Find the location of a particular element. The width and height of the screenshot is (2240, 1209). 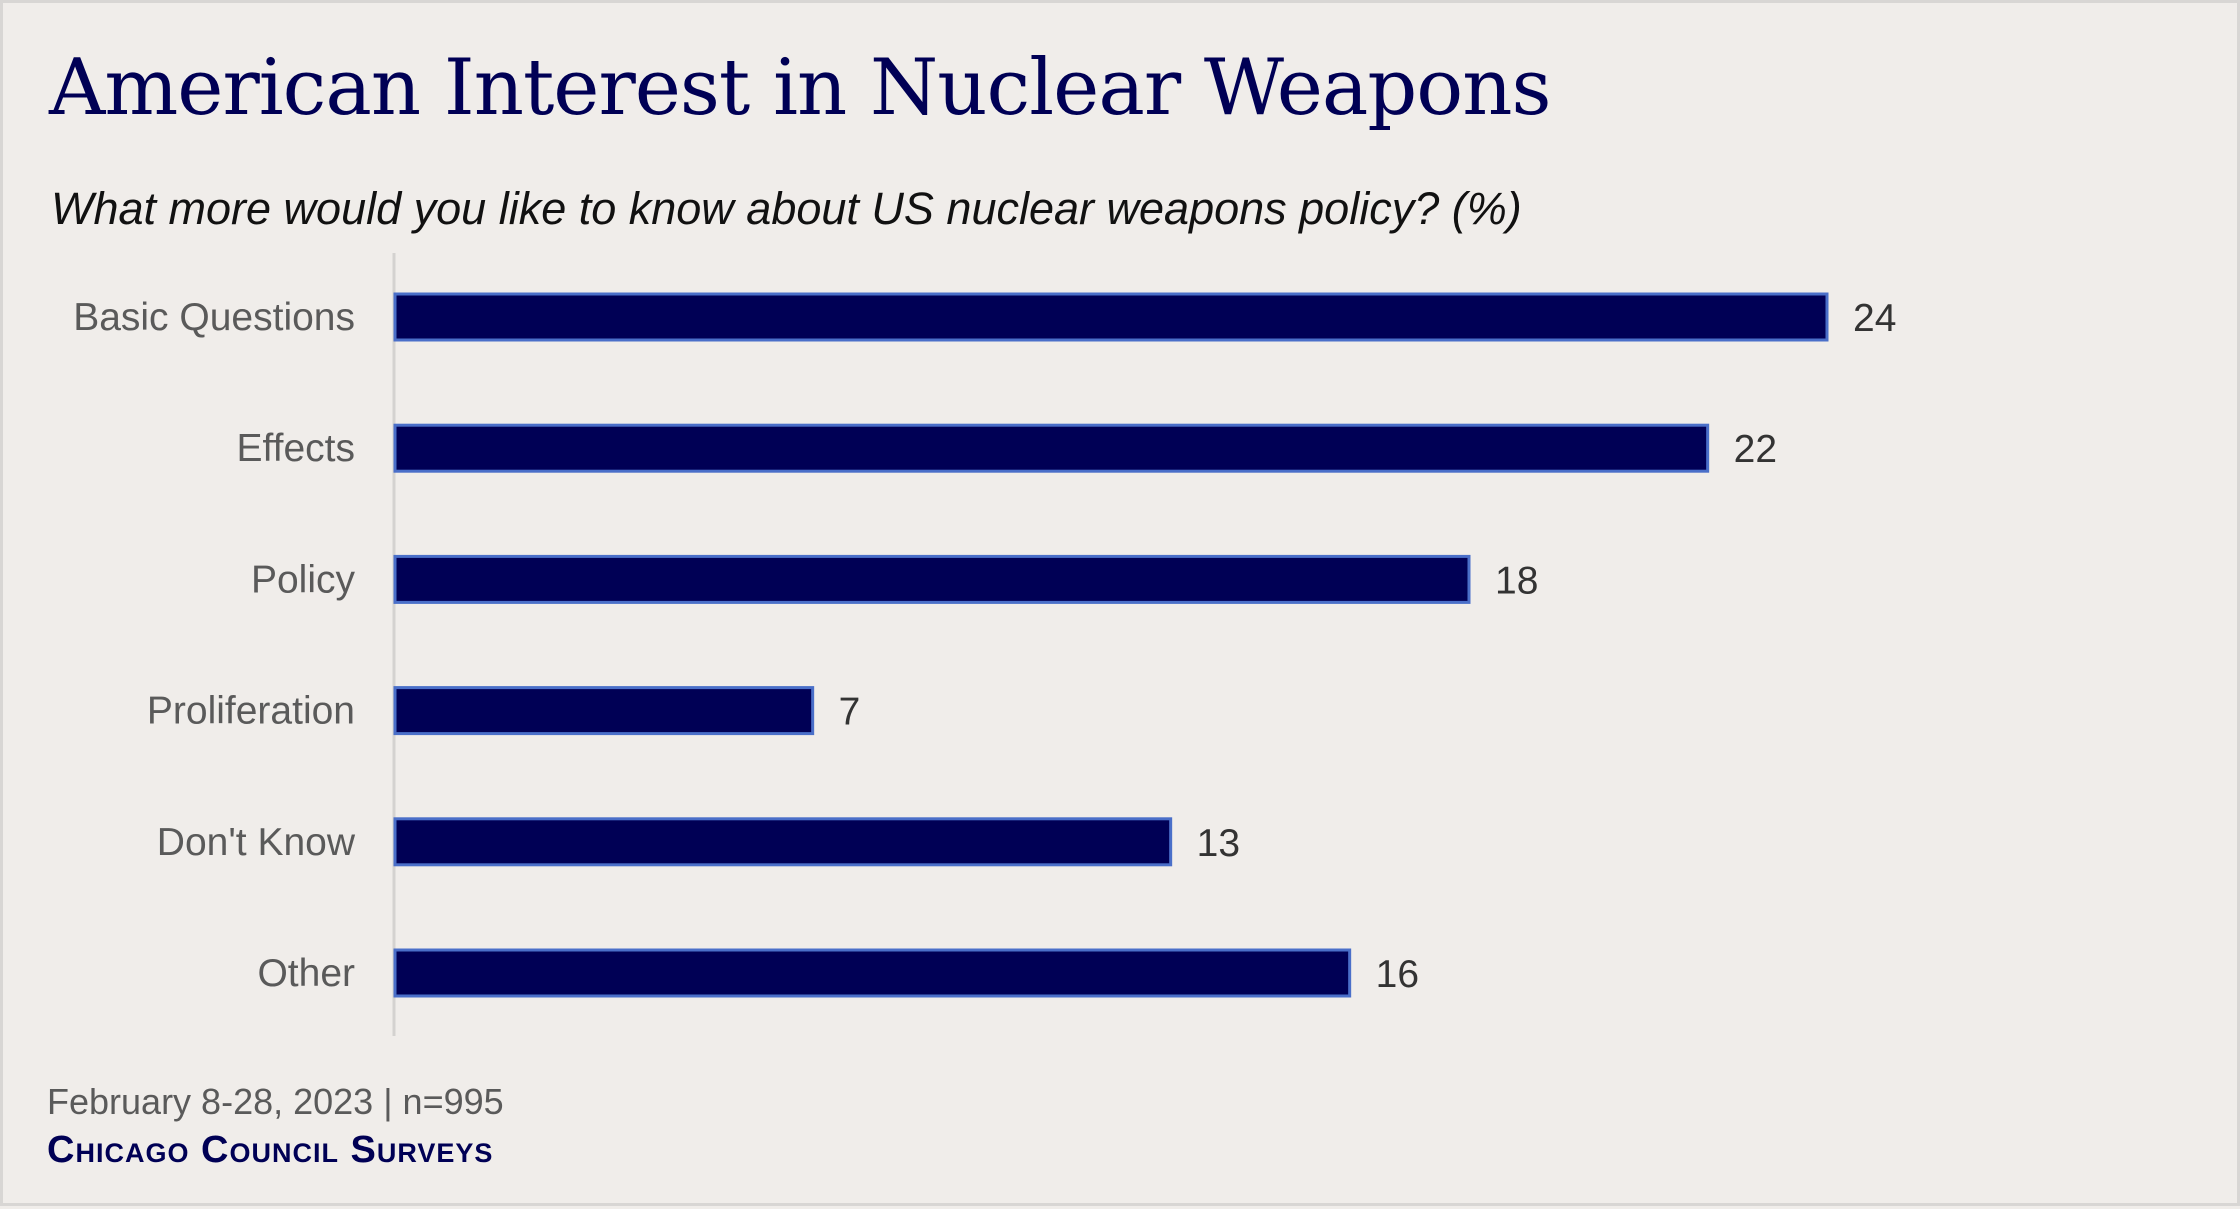

data-label: 24 is located at coordinates (1874, 318).